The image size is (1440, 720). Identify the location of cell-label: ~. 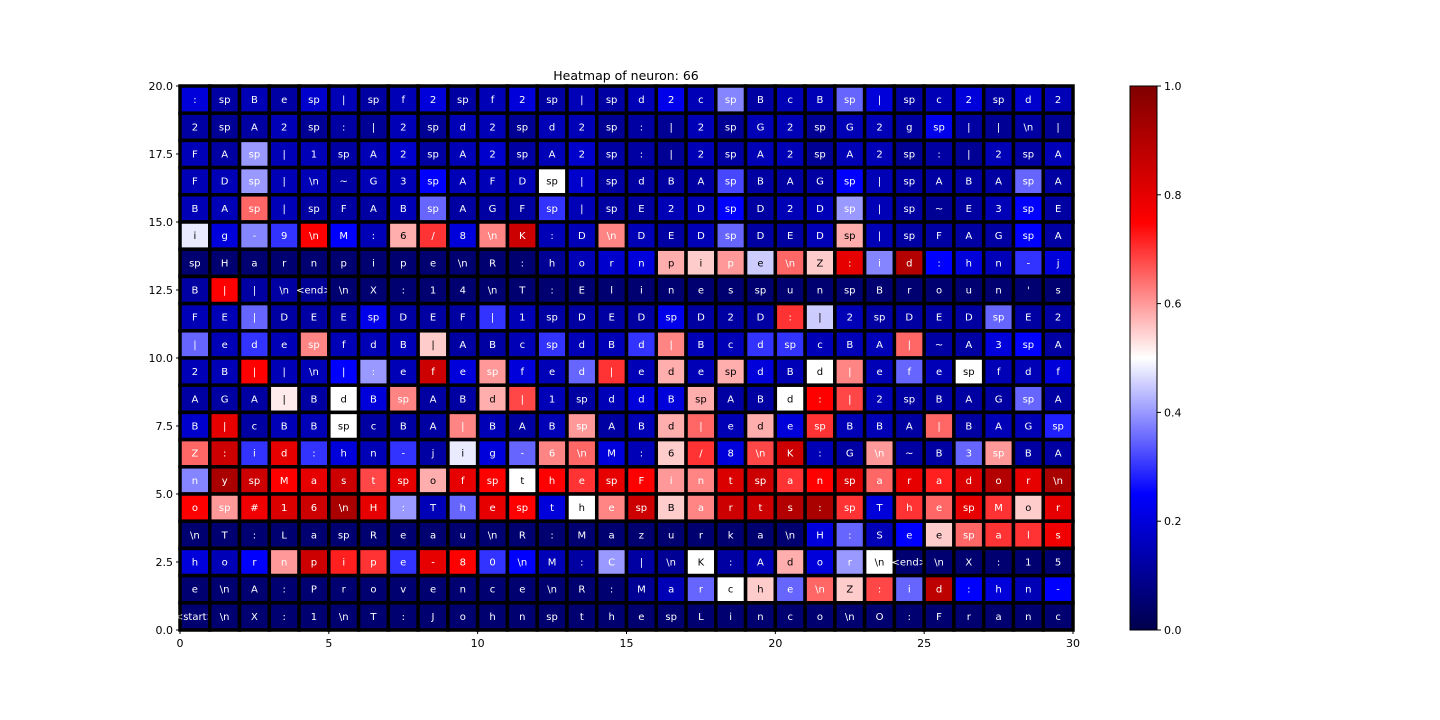
(909, 454).